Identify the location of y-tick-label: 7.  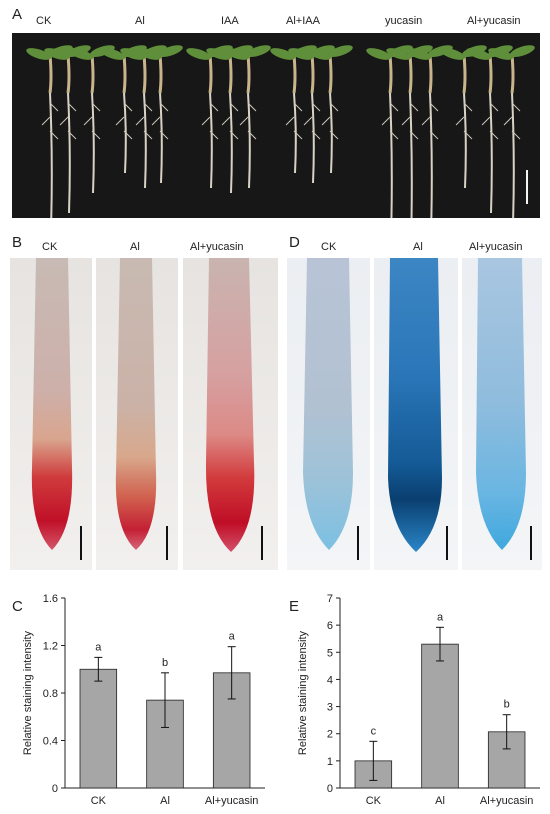
(330, 599).